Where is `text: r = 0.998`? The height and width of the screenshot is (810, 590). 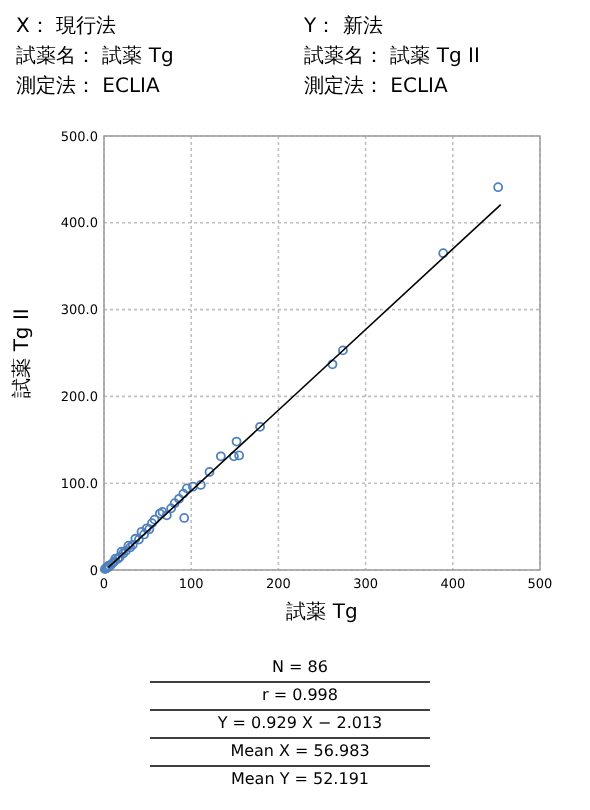 text: r = 0.998 is located at coordinates (300, 695).